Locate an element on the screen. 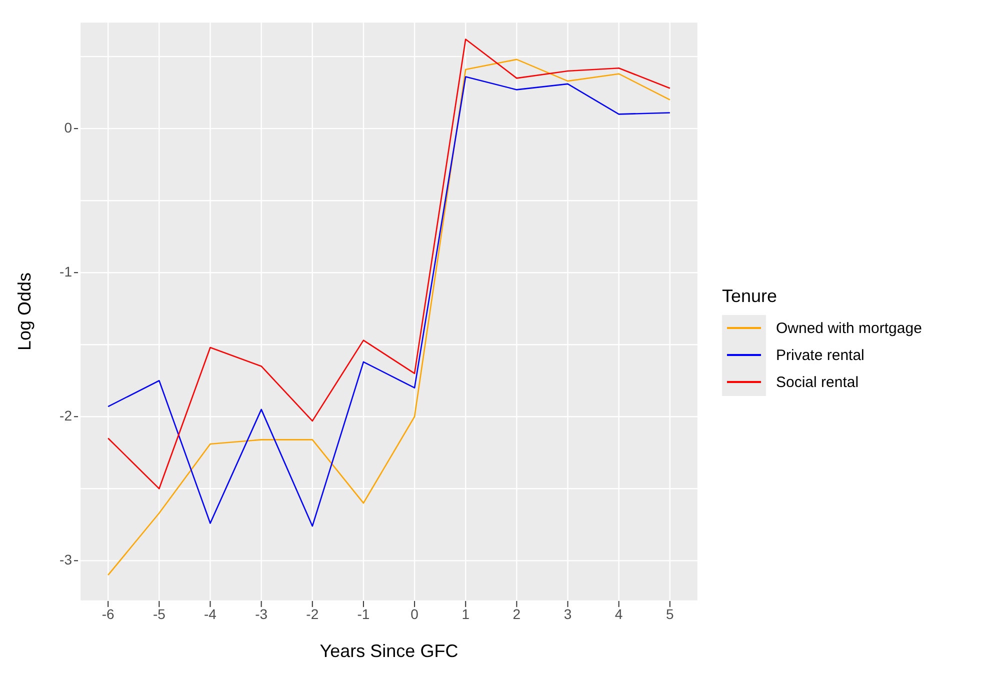  y-tick-label: 0 is located at coordinates (68, 128).